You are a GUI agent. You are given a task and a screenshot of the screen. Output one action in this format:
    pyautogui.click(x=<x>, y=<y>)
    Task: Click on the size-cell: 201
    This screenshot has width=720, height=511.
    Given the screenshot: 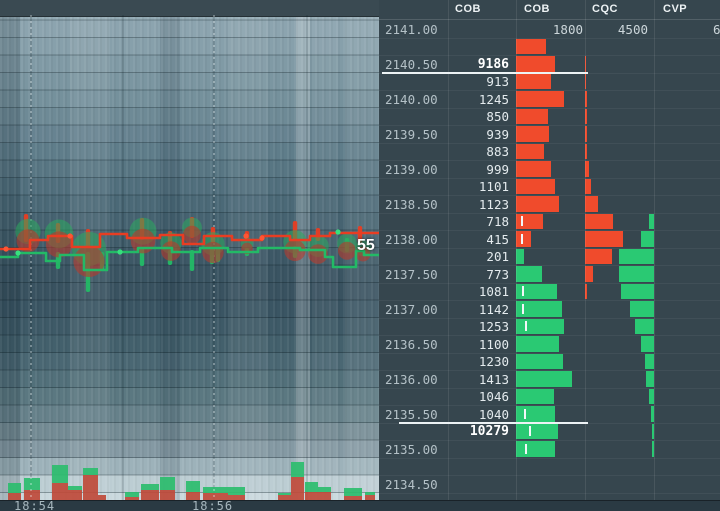 What is the action you would take?
    pyautogui.click(x=497, y=256)
    